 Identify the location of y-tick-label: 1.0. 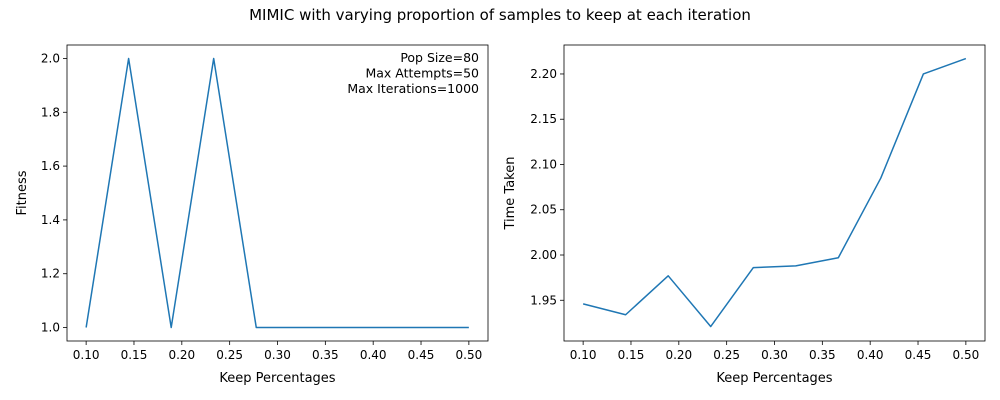
(50, 328).